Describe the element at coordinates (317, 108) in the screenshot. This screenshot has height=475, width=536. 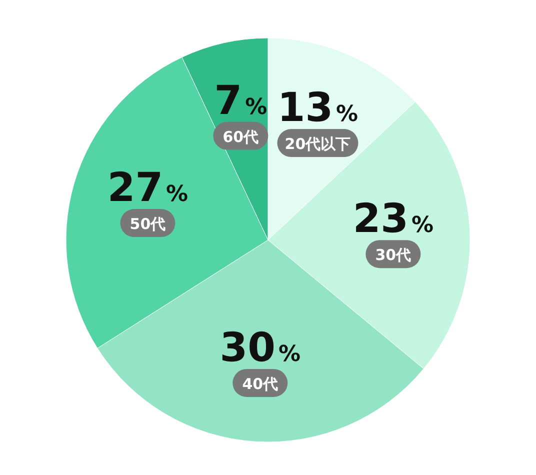
I see `data-label: 13%` at that location.